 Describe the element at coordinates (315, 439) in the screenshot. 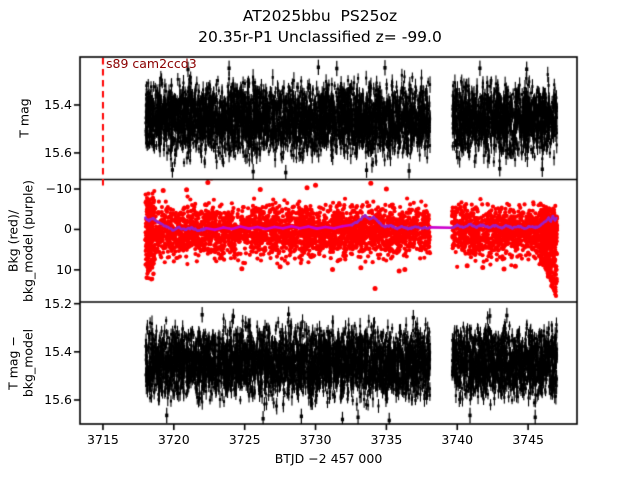

I see `x-tick-label: 3730` at that location.